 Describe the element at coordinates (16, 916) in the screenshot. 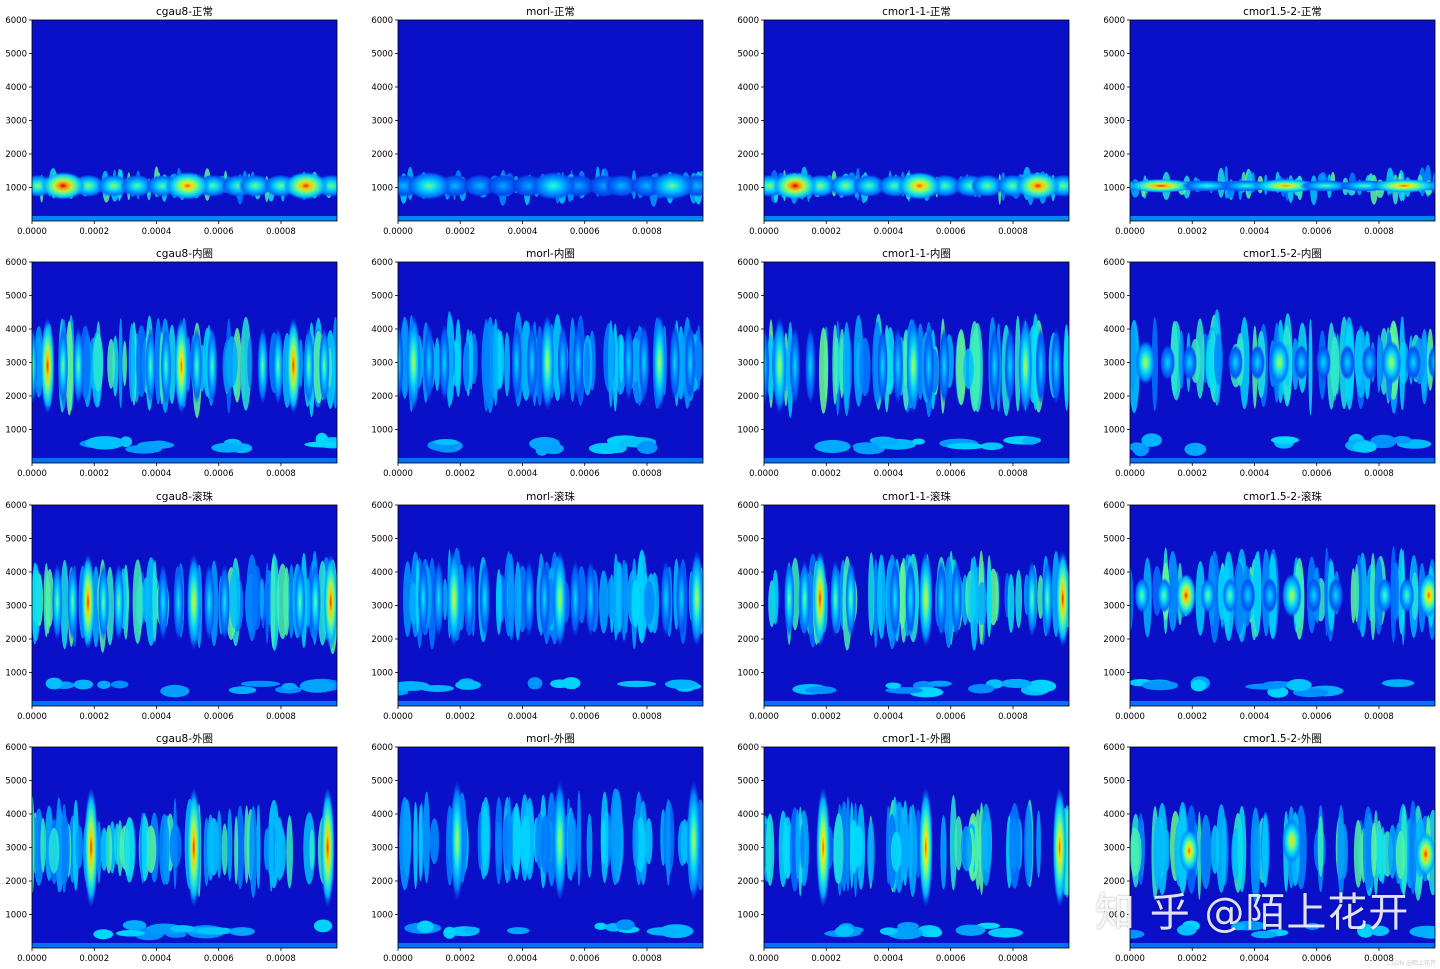

I see `y-tick-label: 1000` at that location.